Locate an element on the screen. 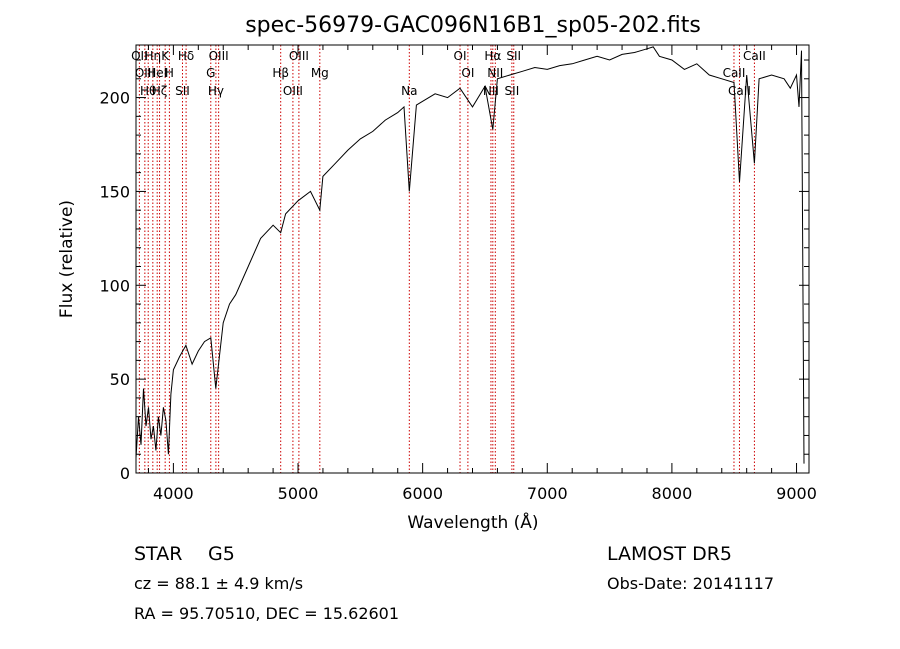 This screenshot has height=649, width=900. line-label: K is located at coordinates (165, 56).